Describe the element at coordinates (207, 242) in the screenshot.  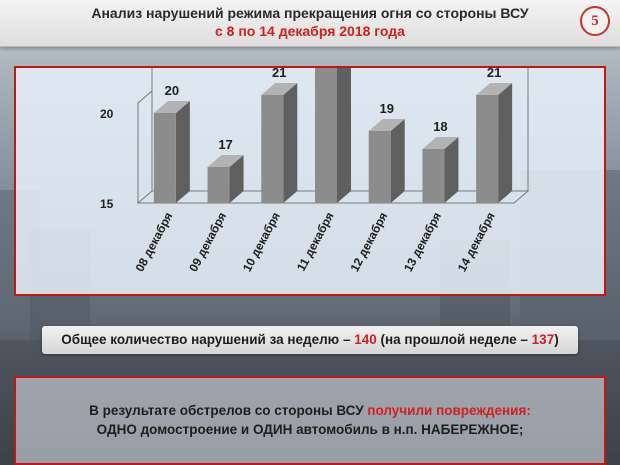
I see `x-category-label: 09 декабря` at that location.